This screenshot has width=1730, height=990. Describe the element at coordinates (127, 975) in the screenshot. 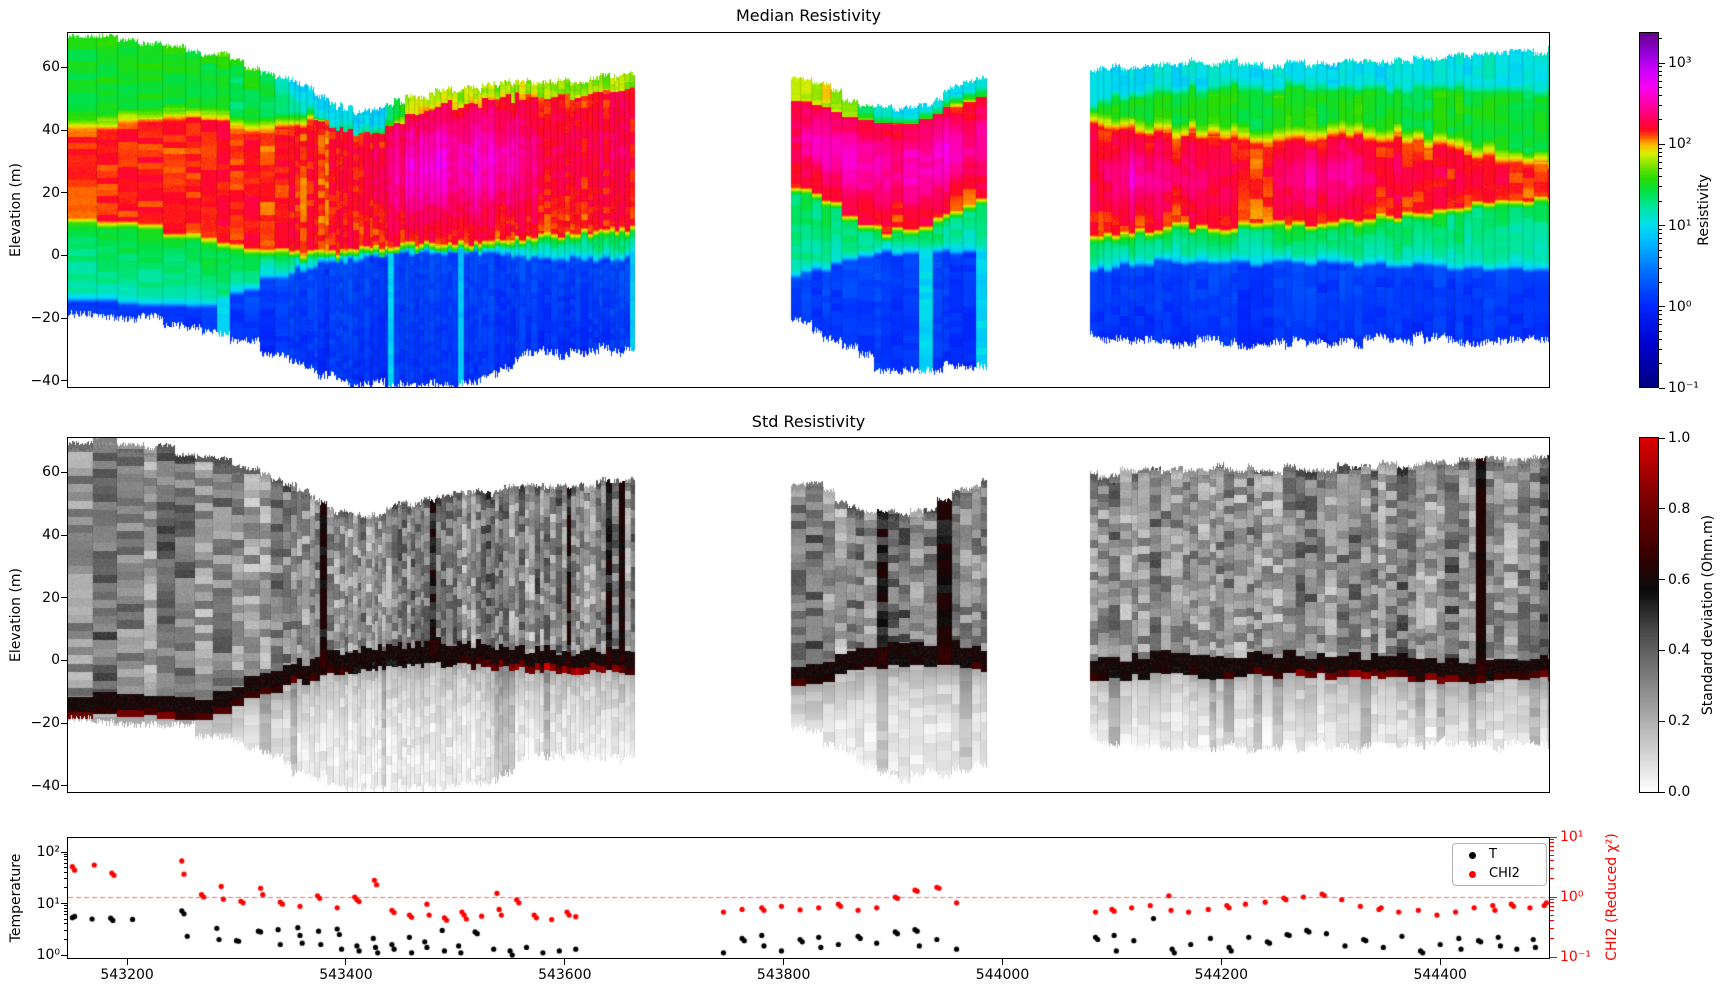

I see `x-tick-label: 543200` at that location.